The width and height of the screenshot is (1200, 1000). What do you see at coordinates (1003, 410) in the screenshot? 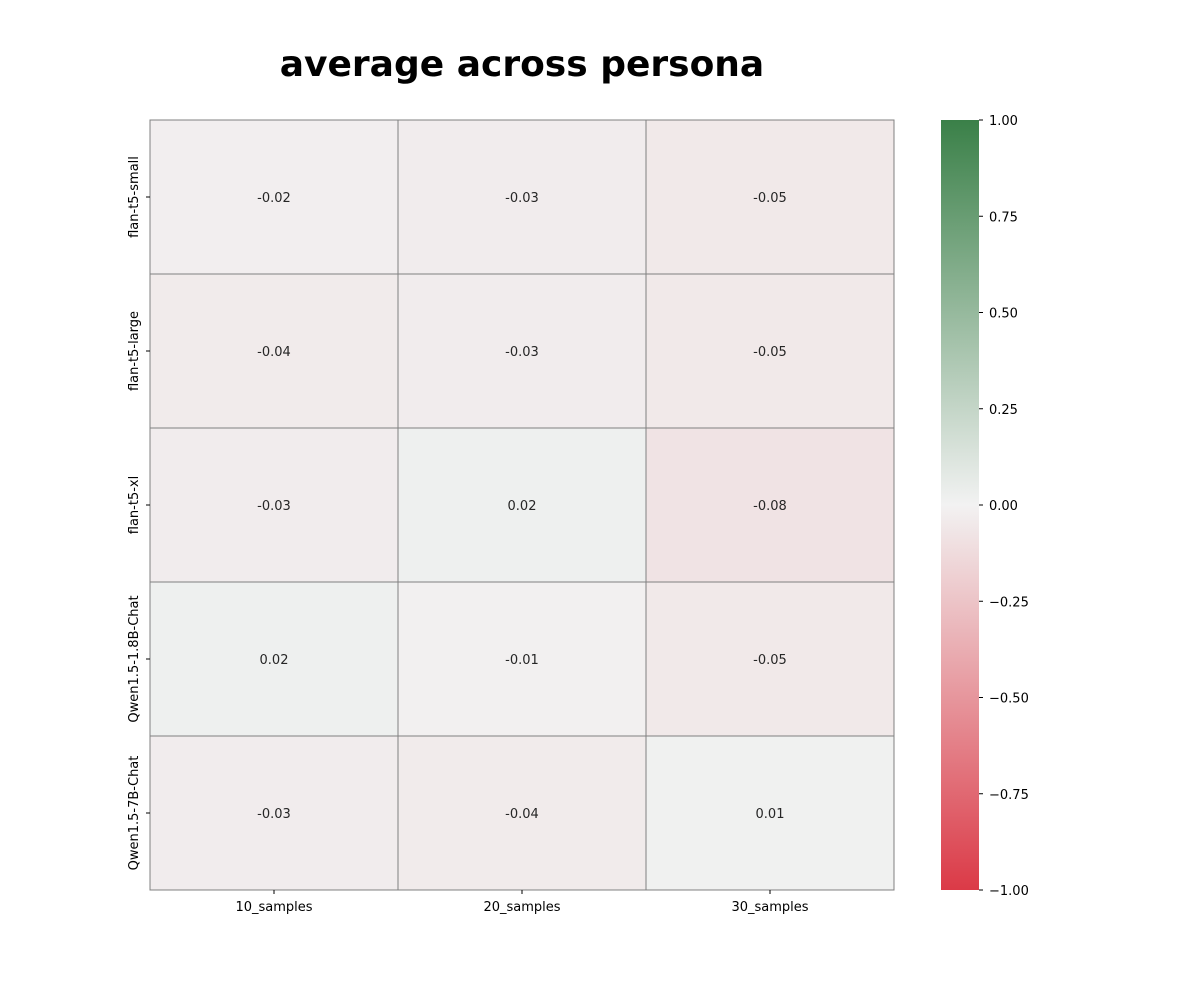
I see `colorbar-tick-label: 0.25` at bounding box center [1003, 410].